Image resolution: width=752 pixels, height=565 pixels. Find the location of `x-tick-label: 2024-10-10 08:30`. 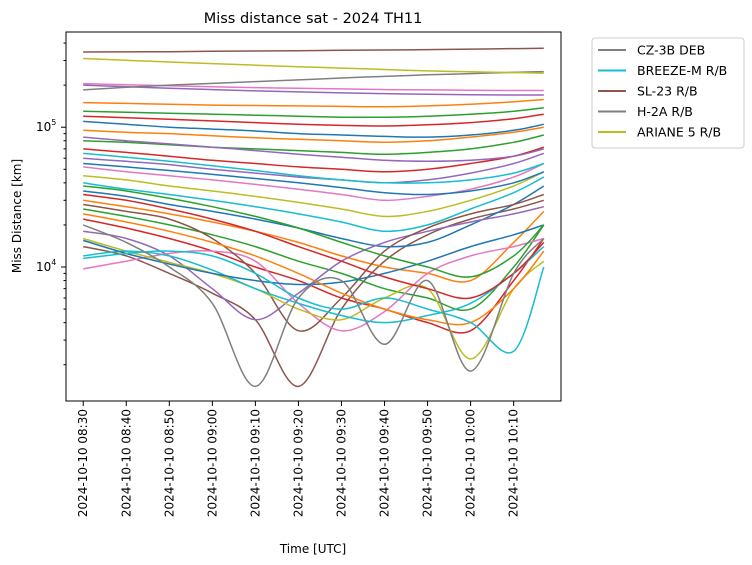

x-tick-label: 2024-10-10 08:30 is located at coordinates (83, 463).